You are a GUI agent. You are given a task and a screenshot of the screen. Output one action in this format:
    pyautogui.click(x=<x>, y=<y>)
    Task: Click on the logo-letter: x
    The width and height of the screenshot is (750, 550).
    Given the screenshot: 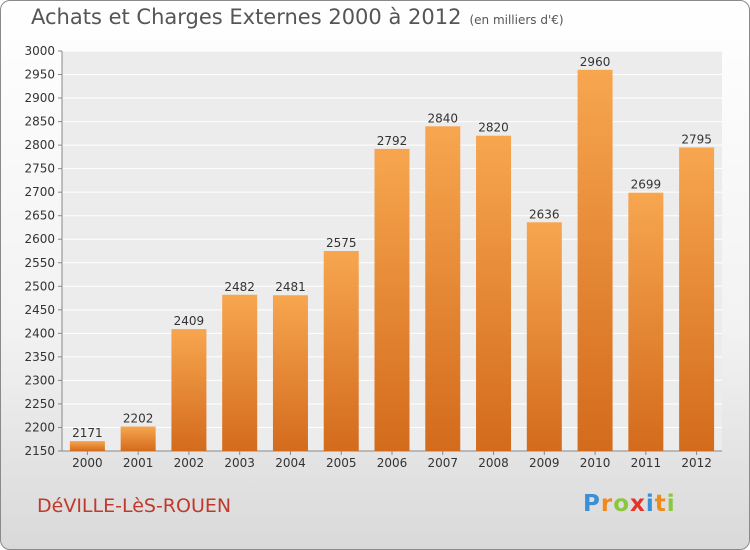 What is the action you would take?
    pyautogui.click(x=638, y=504)
    